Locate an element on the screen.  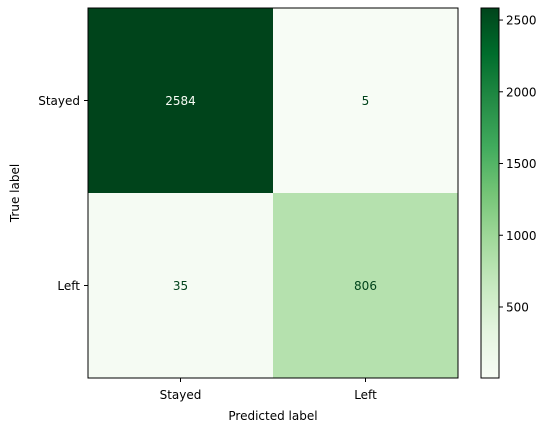
cell-value-label: 2584 is located at coordinates (180, 101).